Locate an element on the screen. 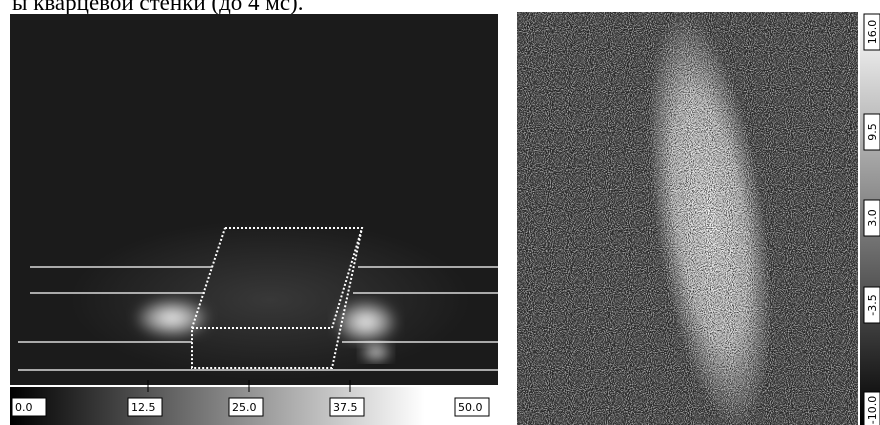 Image resolution: width=880 pixels, height=425 pixels. colorbar-label: -3.5 is located at coordinates (872, 304).